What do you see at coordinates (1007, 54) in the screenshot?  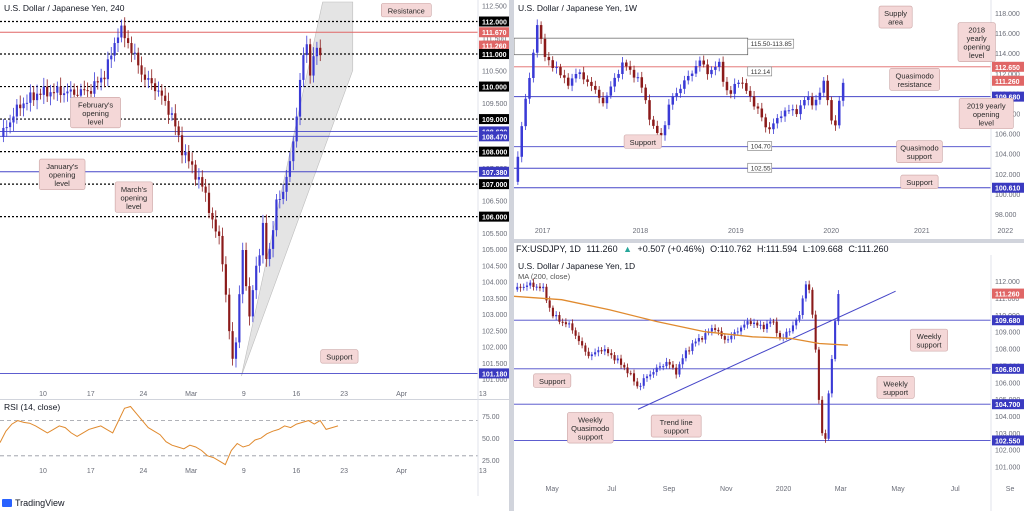 I see `y-tick-label: 114.000` at bounding box center [1007, 54].